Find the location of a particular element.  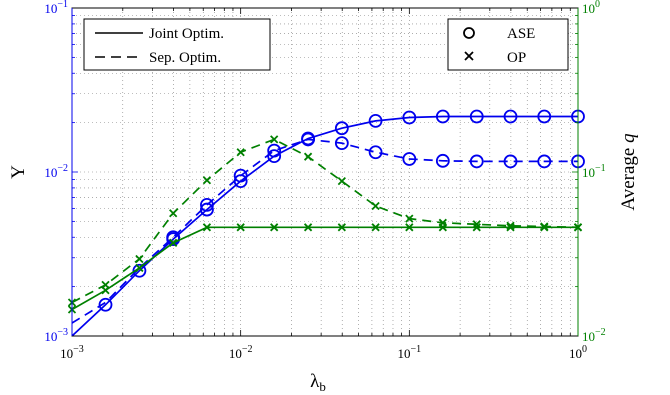

x-tick-label: 10⁻¹ is located at coordinates (410, 352).